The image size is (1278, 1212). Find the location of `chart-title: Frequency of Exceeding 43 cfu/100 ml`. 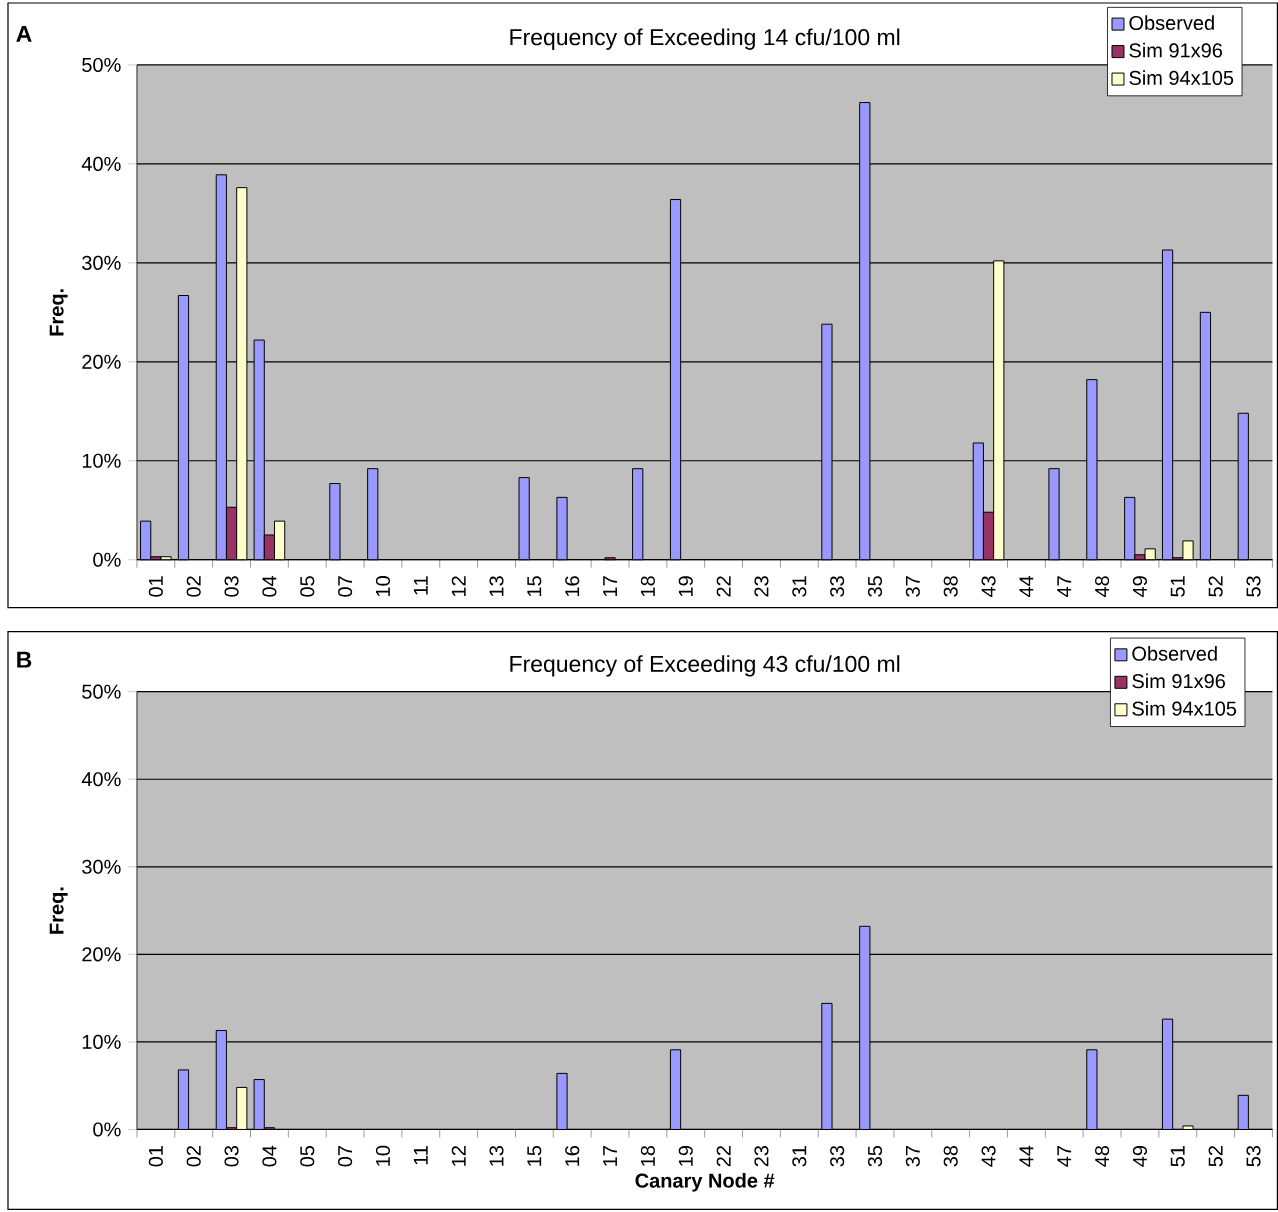

chart-title: Frequency of Exceeding 43 cfu/100 ml is located at coordinates (705, 665).